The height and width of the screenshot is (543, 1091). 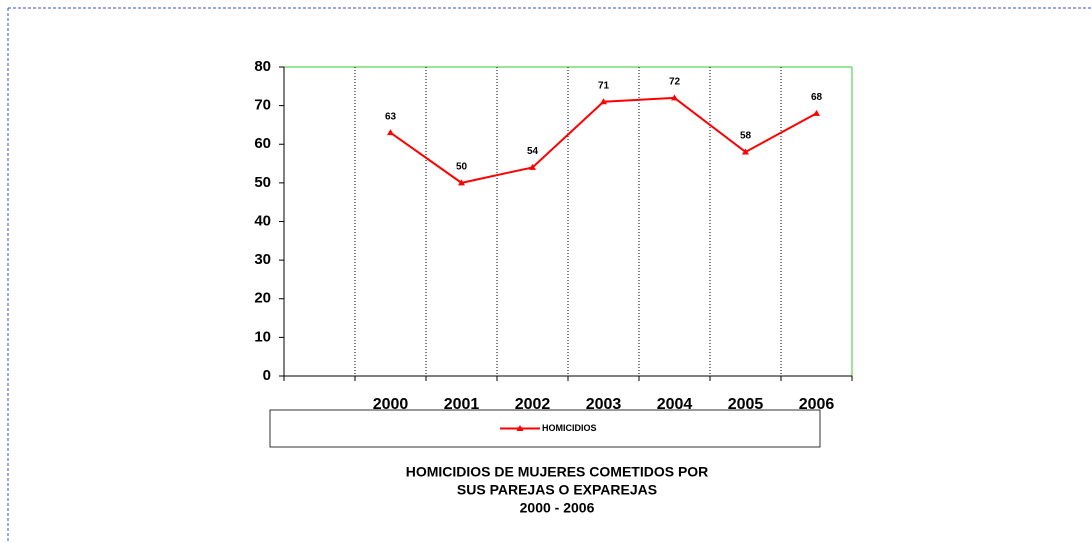 What do you see at coordinates (557, 472) in the screenshot?
I see `chart-title: HOMICIDIOS DE MUJERES COMETIDOS POR` at bounding box center [557, 472].